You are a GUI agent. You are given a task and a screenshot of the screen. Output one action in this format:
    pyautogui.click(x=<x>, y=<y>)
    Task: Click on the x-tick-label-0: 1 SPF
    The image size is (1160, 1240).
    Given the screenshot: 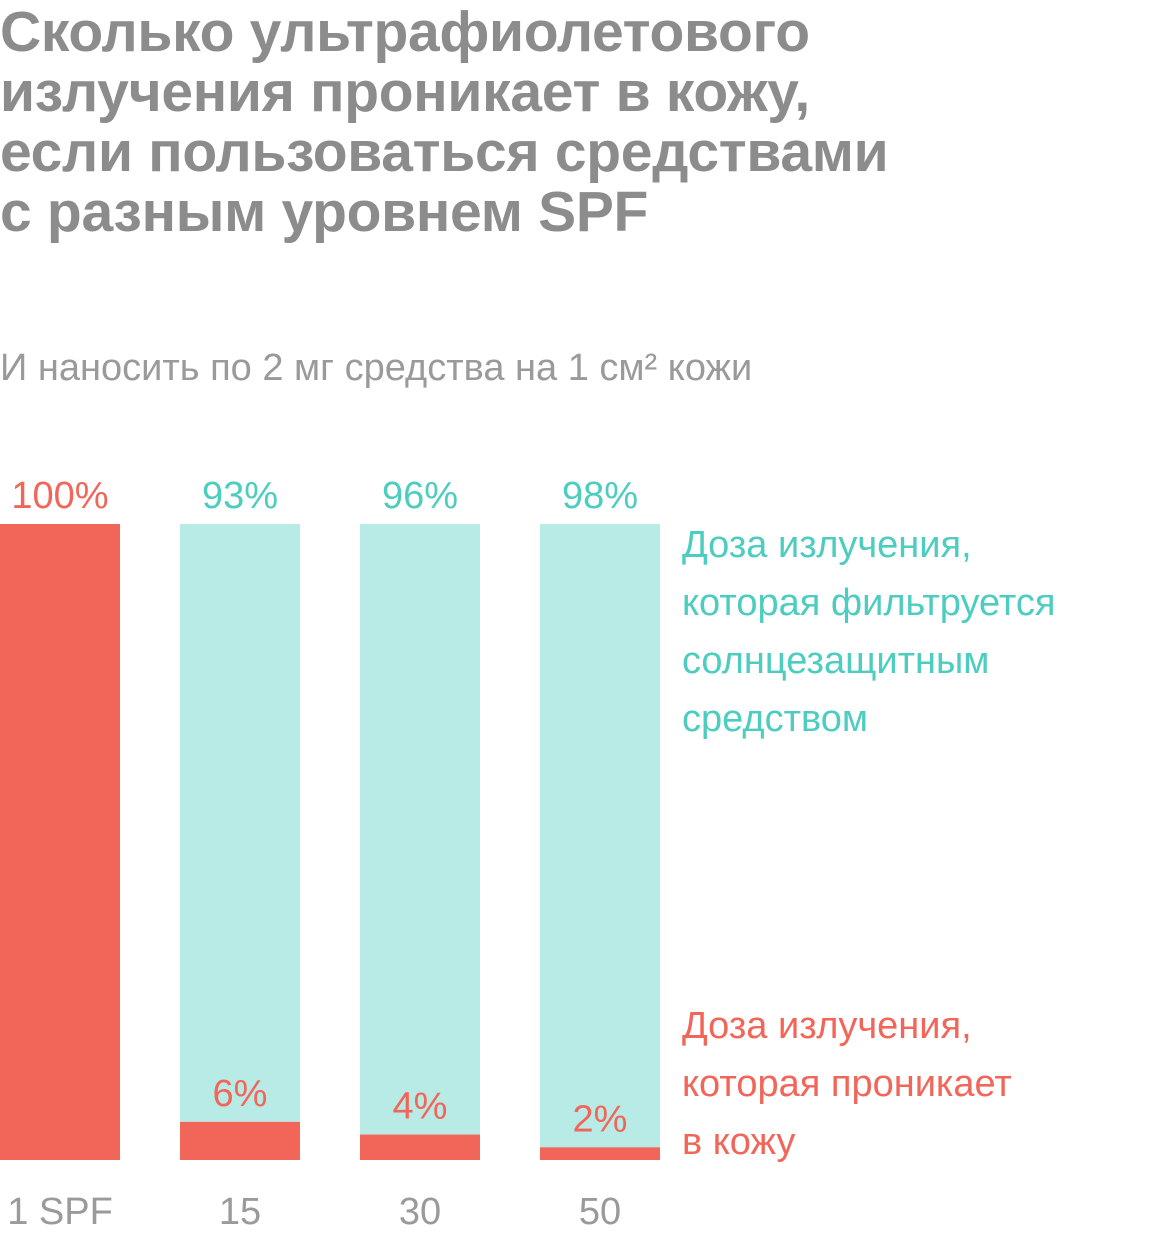 What is the action you would take?
    pyautogui.click(x=60, y=1212)
    